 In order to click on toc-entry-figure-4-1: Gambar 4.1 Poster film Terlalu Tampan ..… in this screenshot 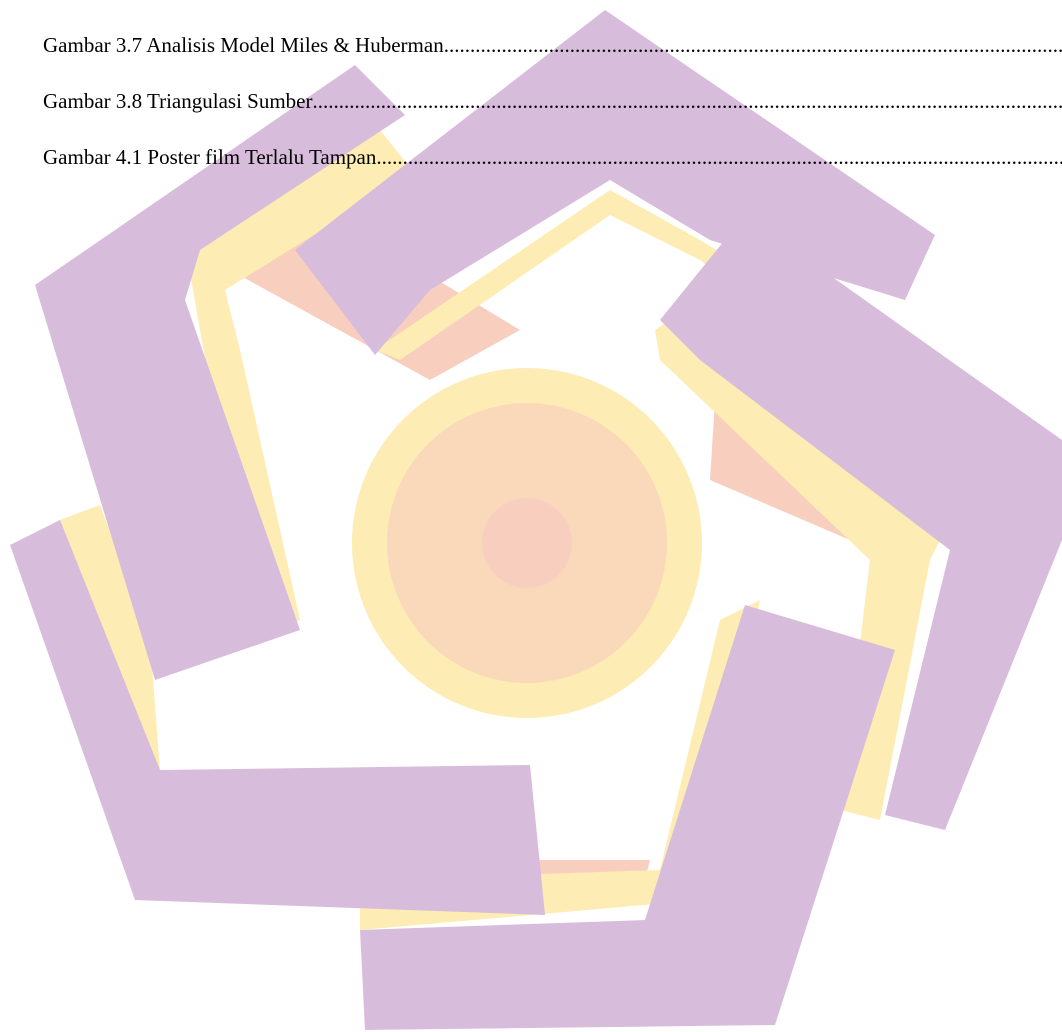, I will do `click(552, 160)`.